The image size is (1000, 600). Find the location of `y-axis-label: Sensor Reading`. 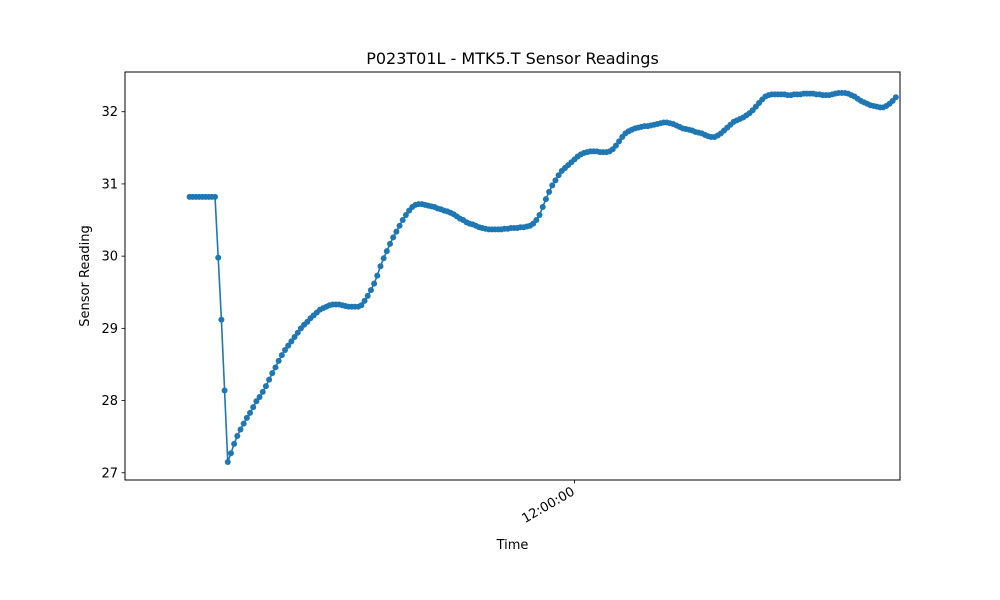

y-axis-label: Sensor Reading is located at coordinates (85, 275).